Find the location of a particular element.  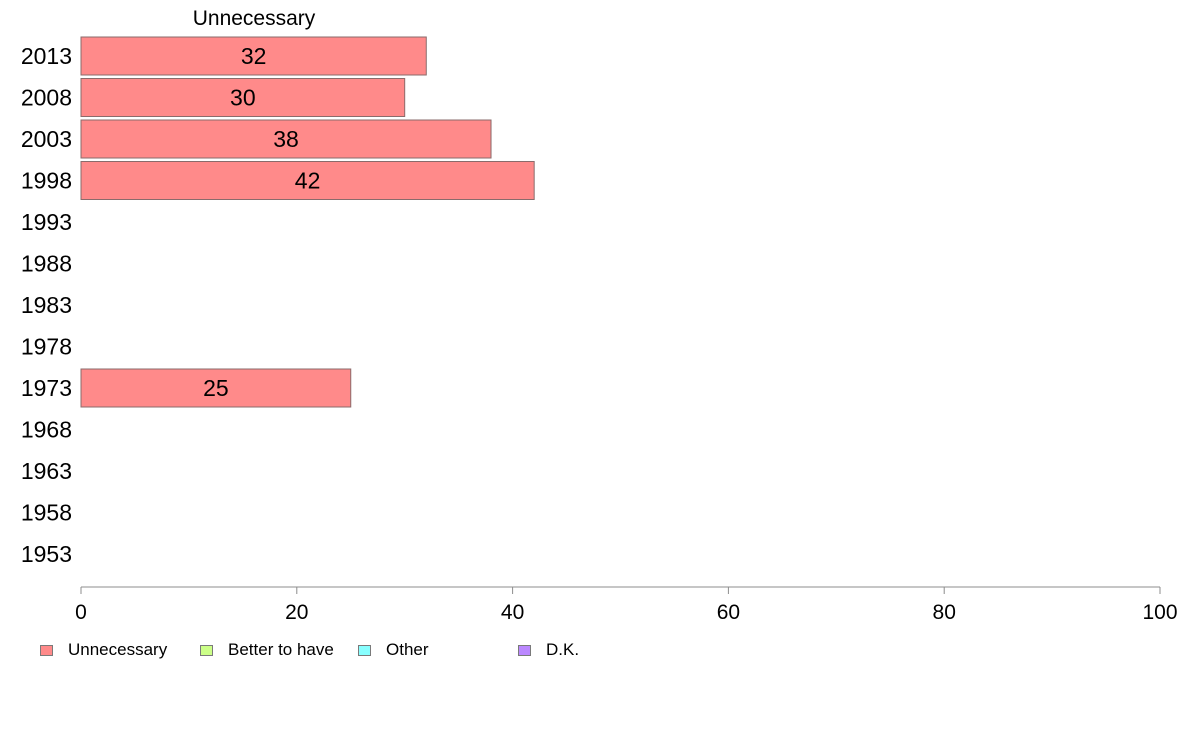

legend-swatch-better-to-have is located at coordinates (206, 650).